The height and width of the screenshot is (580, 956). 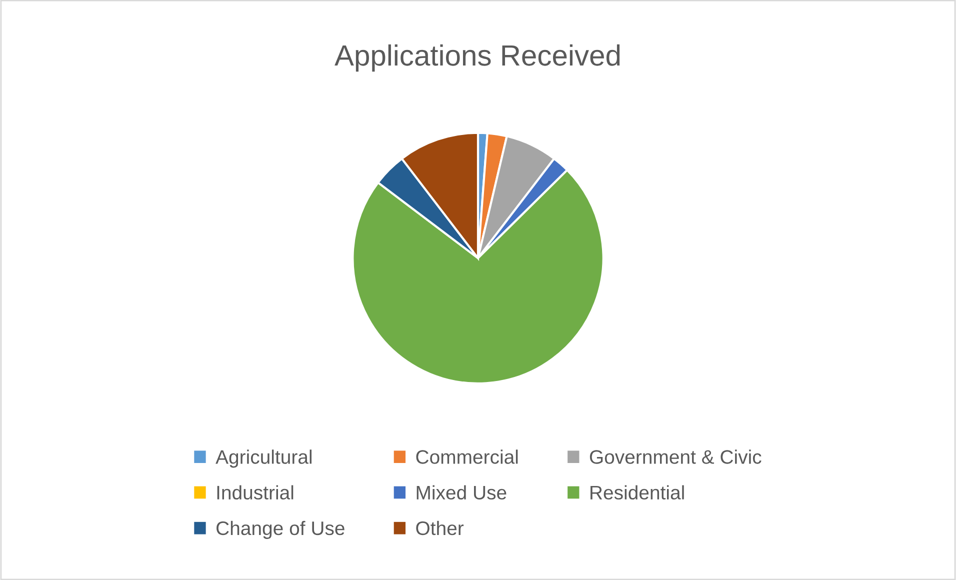 I want to click on legend-label: Agricultural, so click(x=264, y=459).